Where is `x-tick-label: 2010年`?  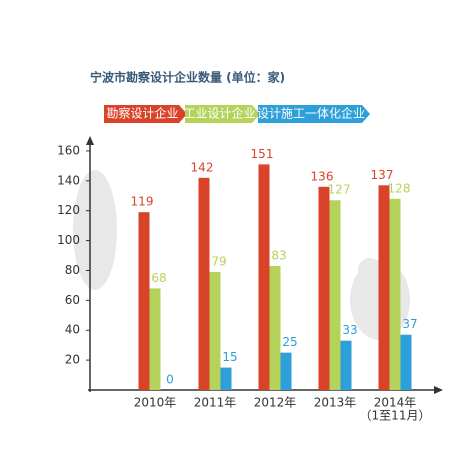 x-tick-label: 2010年 is located at coordinates (155, 403).